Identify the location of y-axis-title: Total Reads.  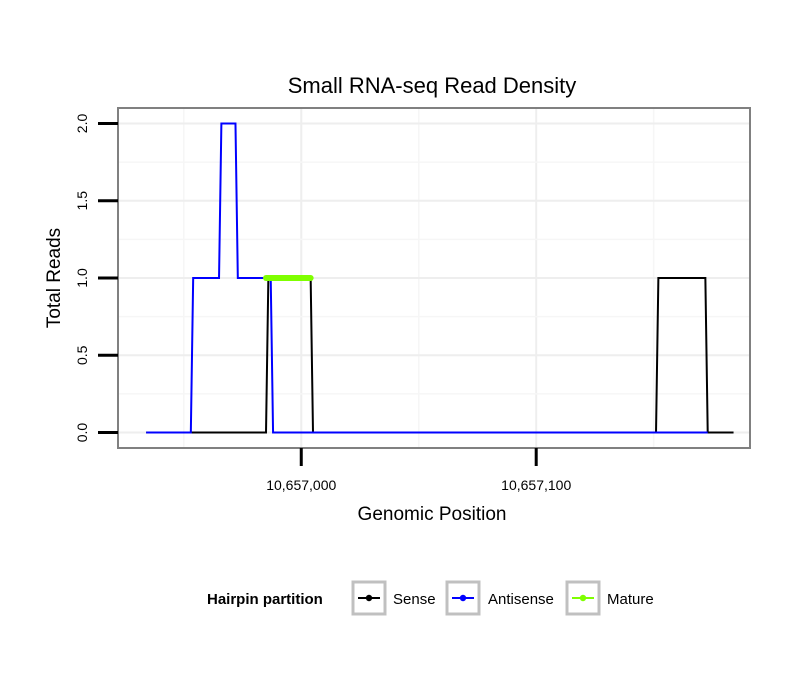
(54, 278).